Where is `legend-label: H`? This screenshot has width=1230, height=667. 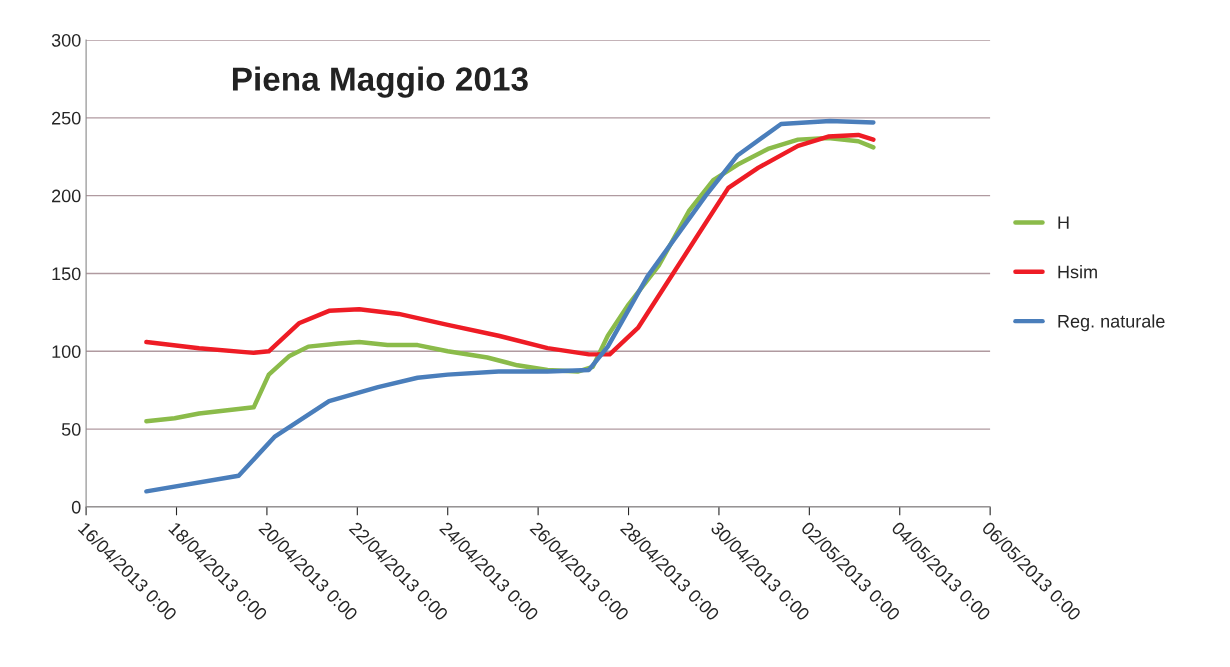 legend-label: H is located at coordinates (1063, 222).